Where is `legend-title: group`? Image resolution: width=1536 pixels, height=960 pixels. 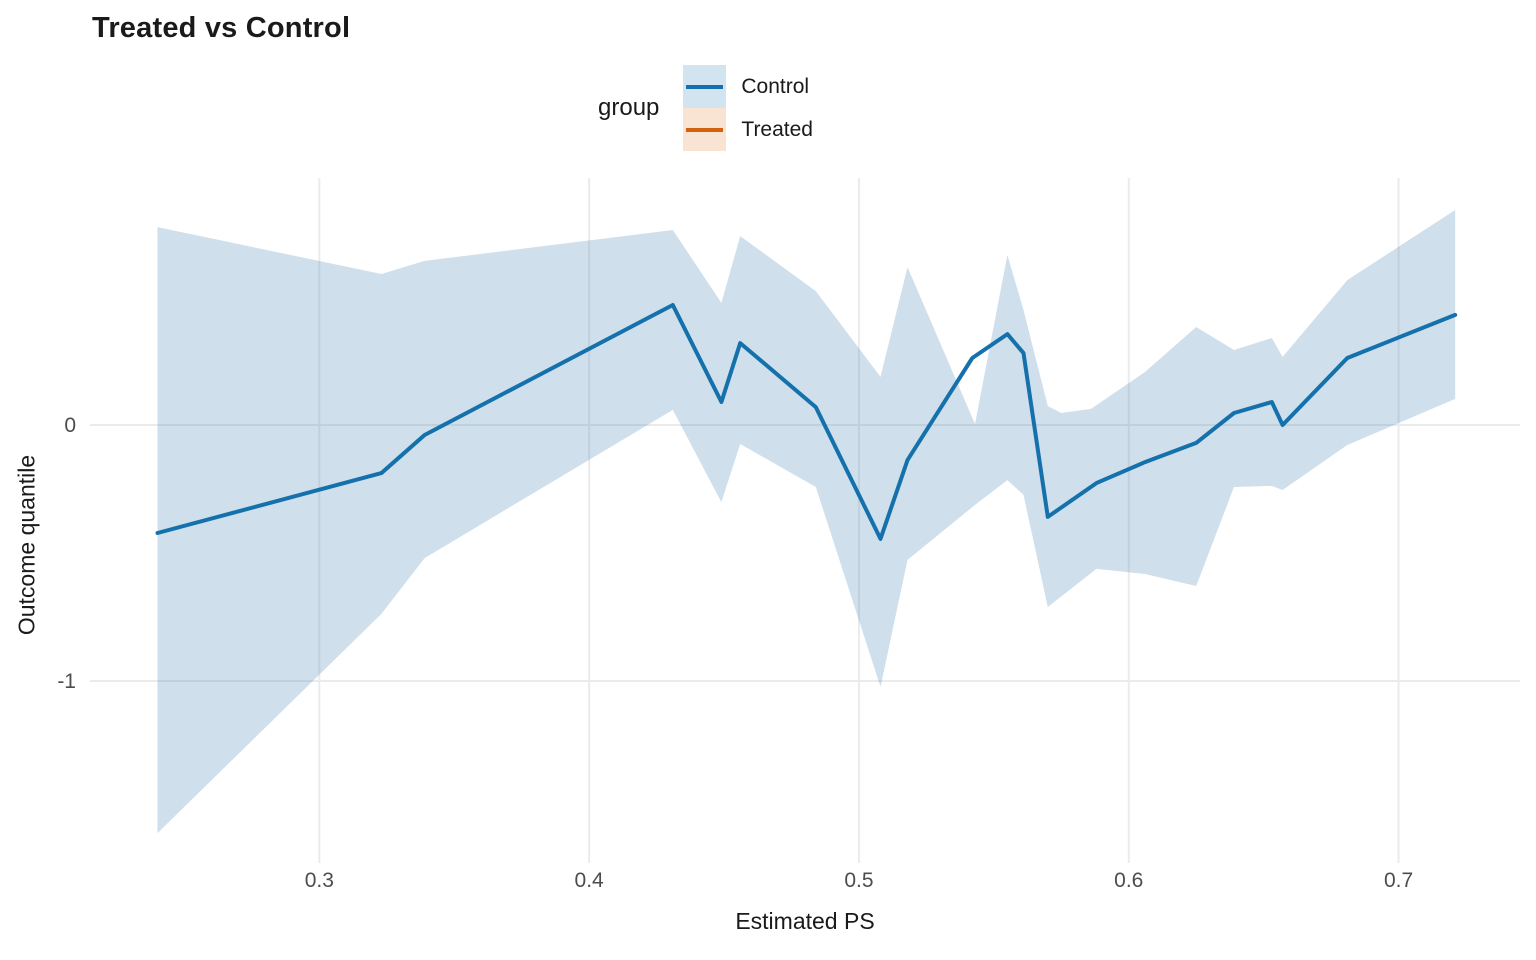
legend-title: group is located at coordinates (629, 107).